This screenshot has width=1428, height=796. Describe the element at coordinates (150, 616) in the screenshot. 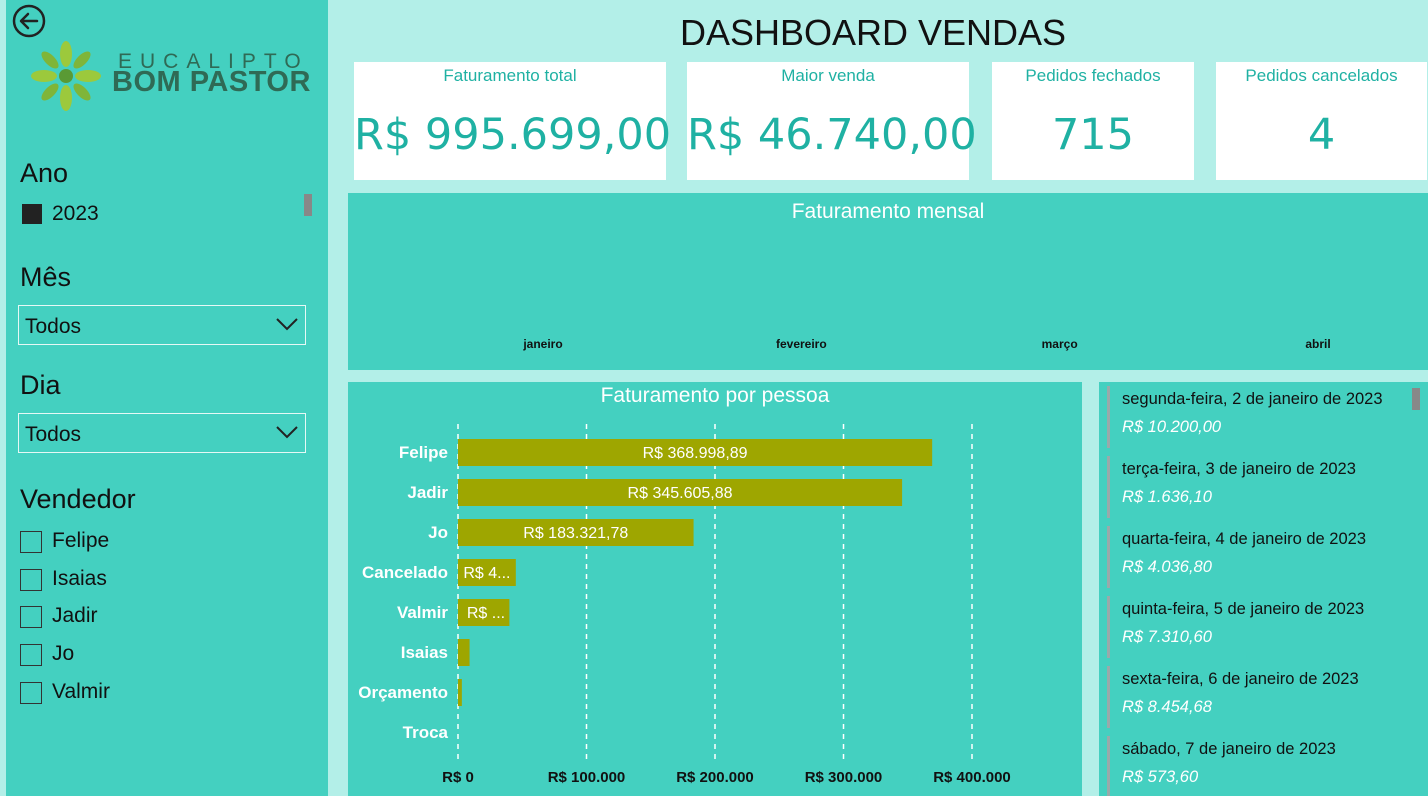

I see `vendedor-option-jadir: Jadir` at that location.